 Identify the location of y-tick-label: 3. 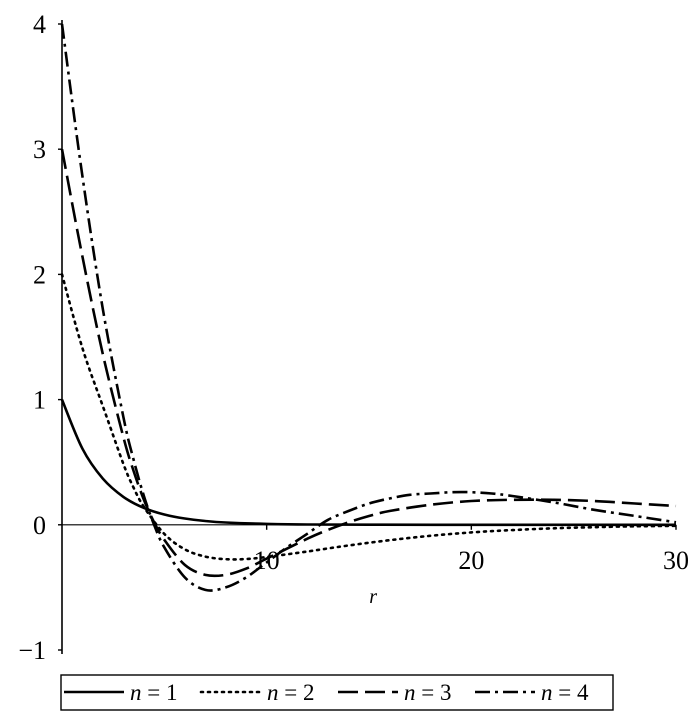
(39, 149).